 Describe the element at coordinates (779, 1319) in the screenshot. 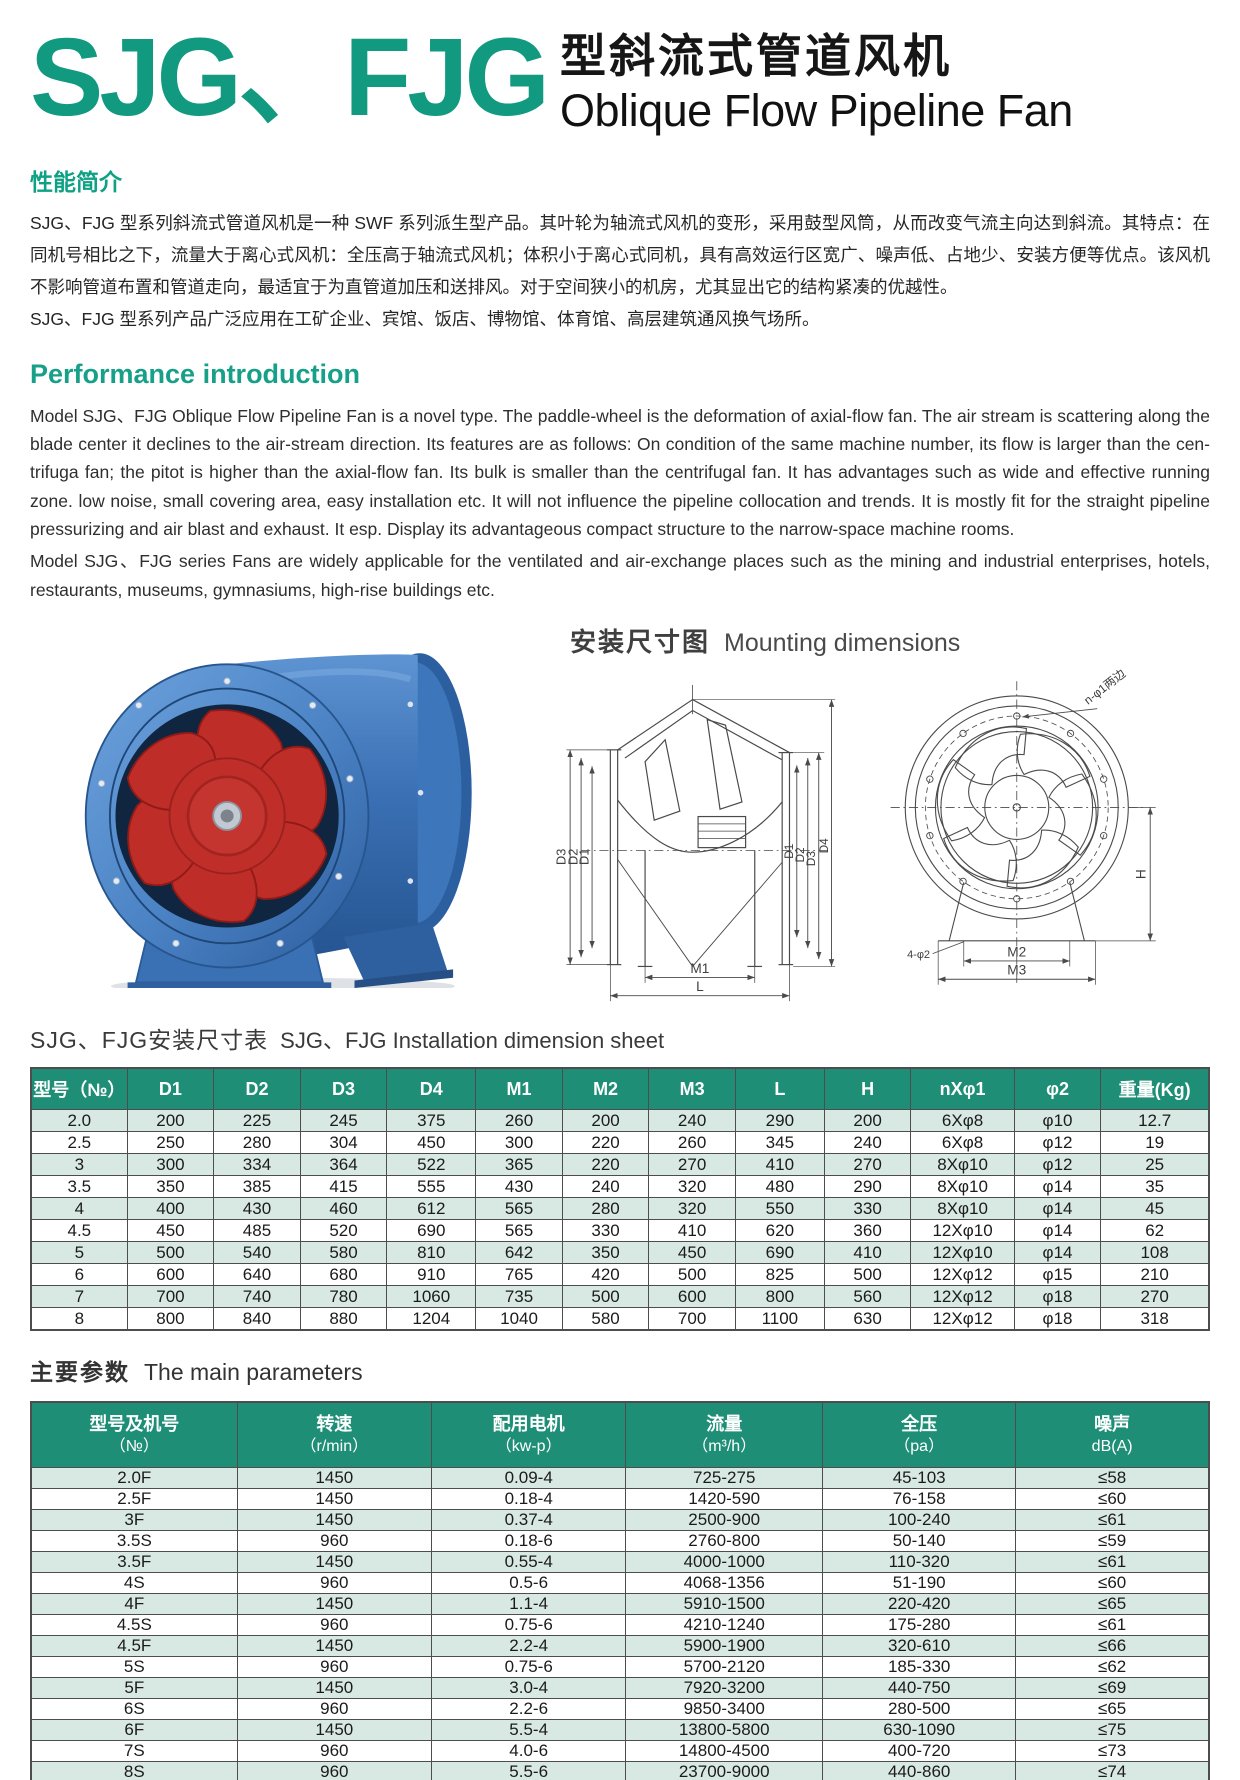

I see `table-cell: 1100` at that location.